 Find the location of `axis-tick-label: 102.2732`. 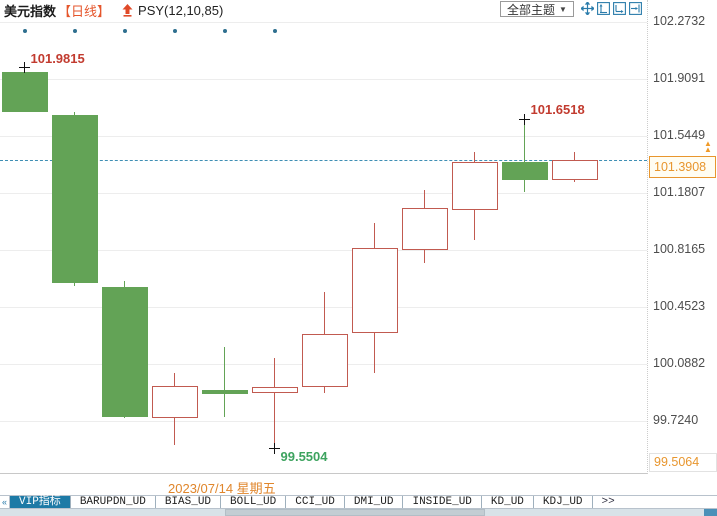

axis-tick-label: 102.2732 is located at coordinates (679, 21).